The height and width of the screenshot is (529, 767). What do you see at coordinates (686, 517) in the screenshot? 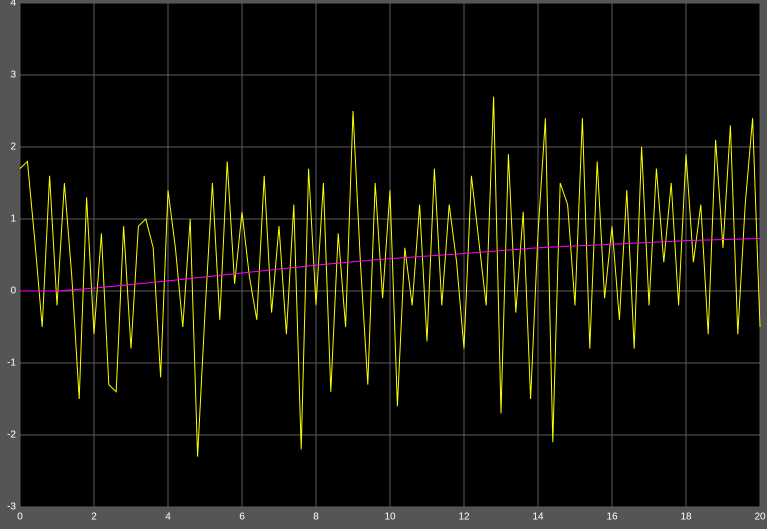
I see `x-tick-label: 18` at bounding box center [686, 517].